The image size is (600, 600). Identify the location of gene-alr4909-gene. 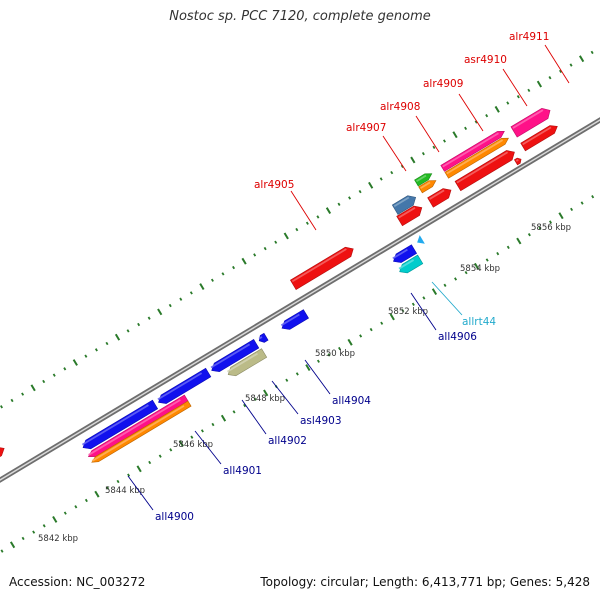
(476, 158).